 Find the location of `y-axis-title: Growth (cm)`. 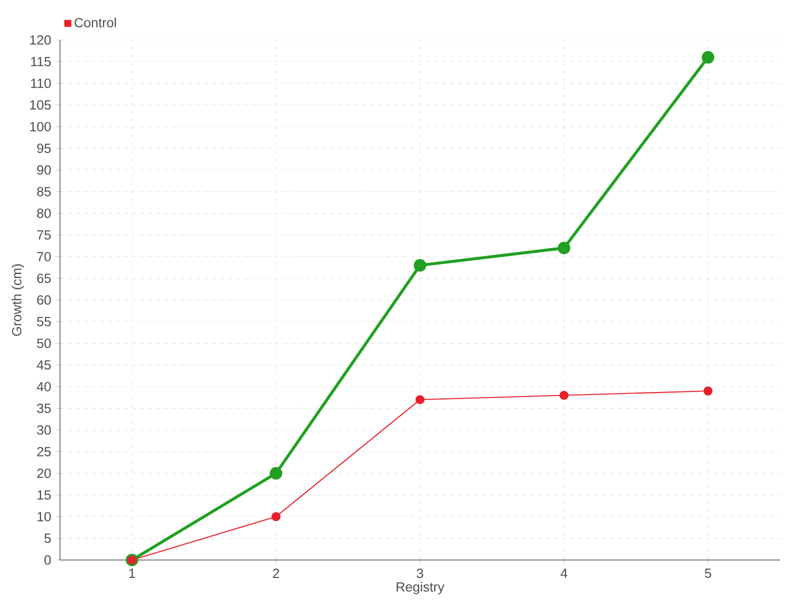

y-axis-title: Growth (cm) is located at coordinates (18, 300).